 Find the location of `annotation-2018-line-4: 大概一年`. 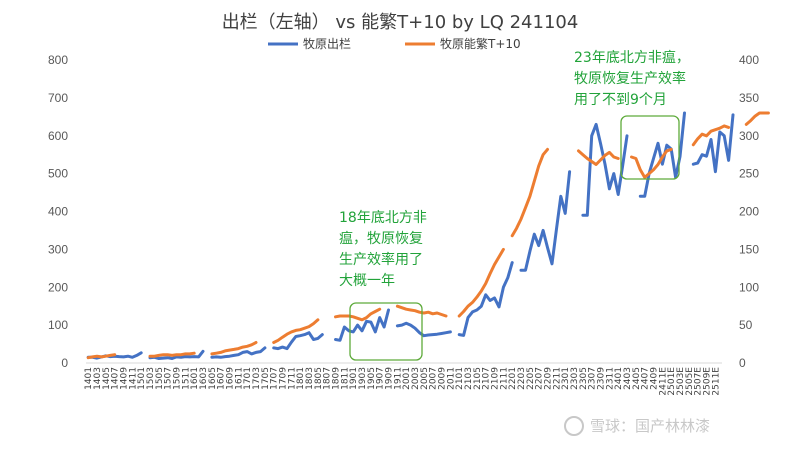

annotation-2018-line-4: 大概一年 is located at coordinates (367, 281).